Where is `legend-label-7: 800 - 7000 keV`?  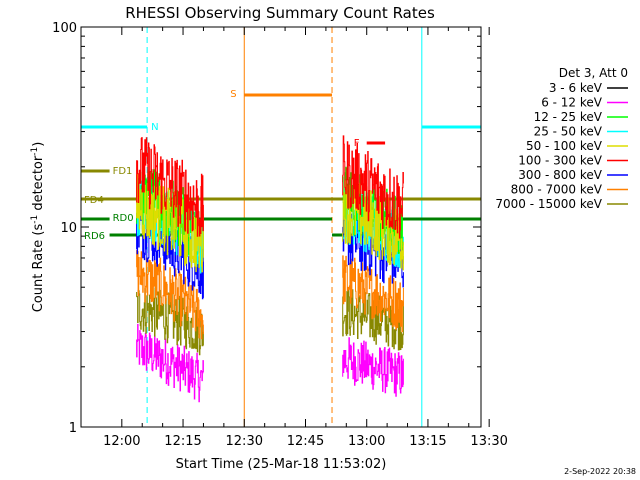
legend-label-7: 800 - 7000 keV is located at coordinates (557, 190).